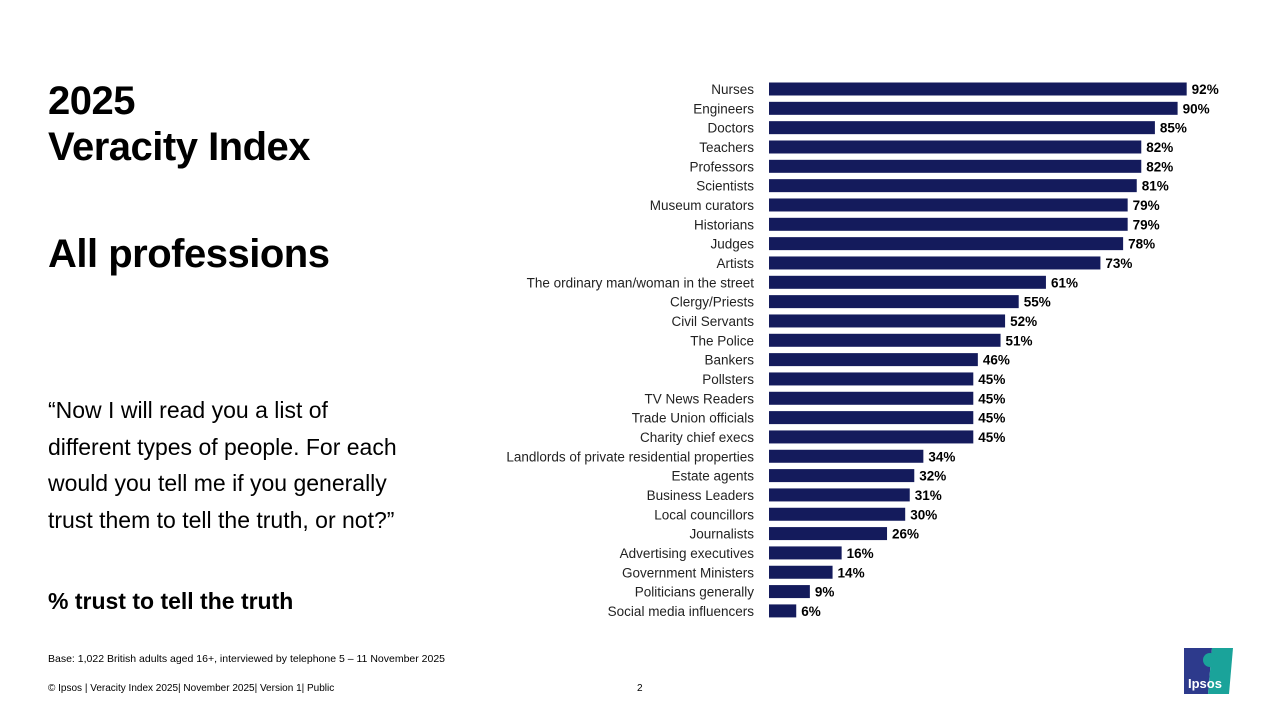 This screenshot has width=1280, height=720. Describe the element at coordinates (723, 108) in the screenshot. I see `category-label: Engineers` at that location.